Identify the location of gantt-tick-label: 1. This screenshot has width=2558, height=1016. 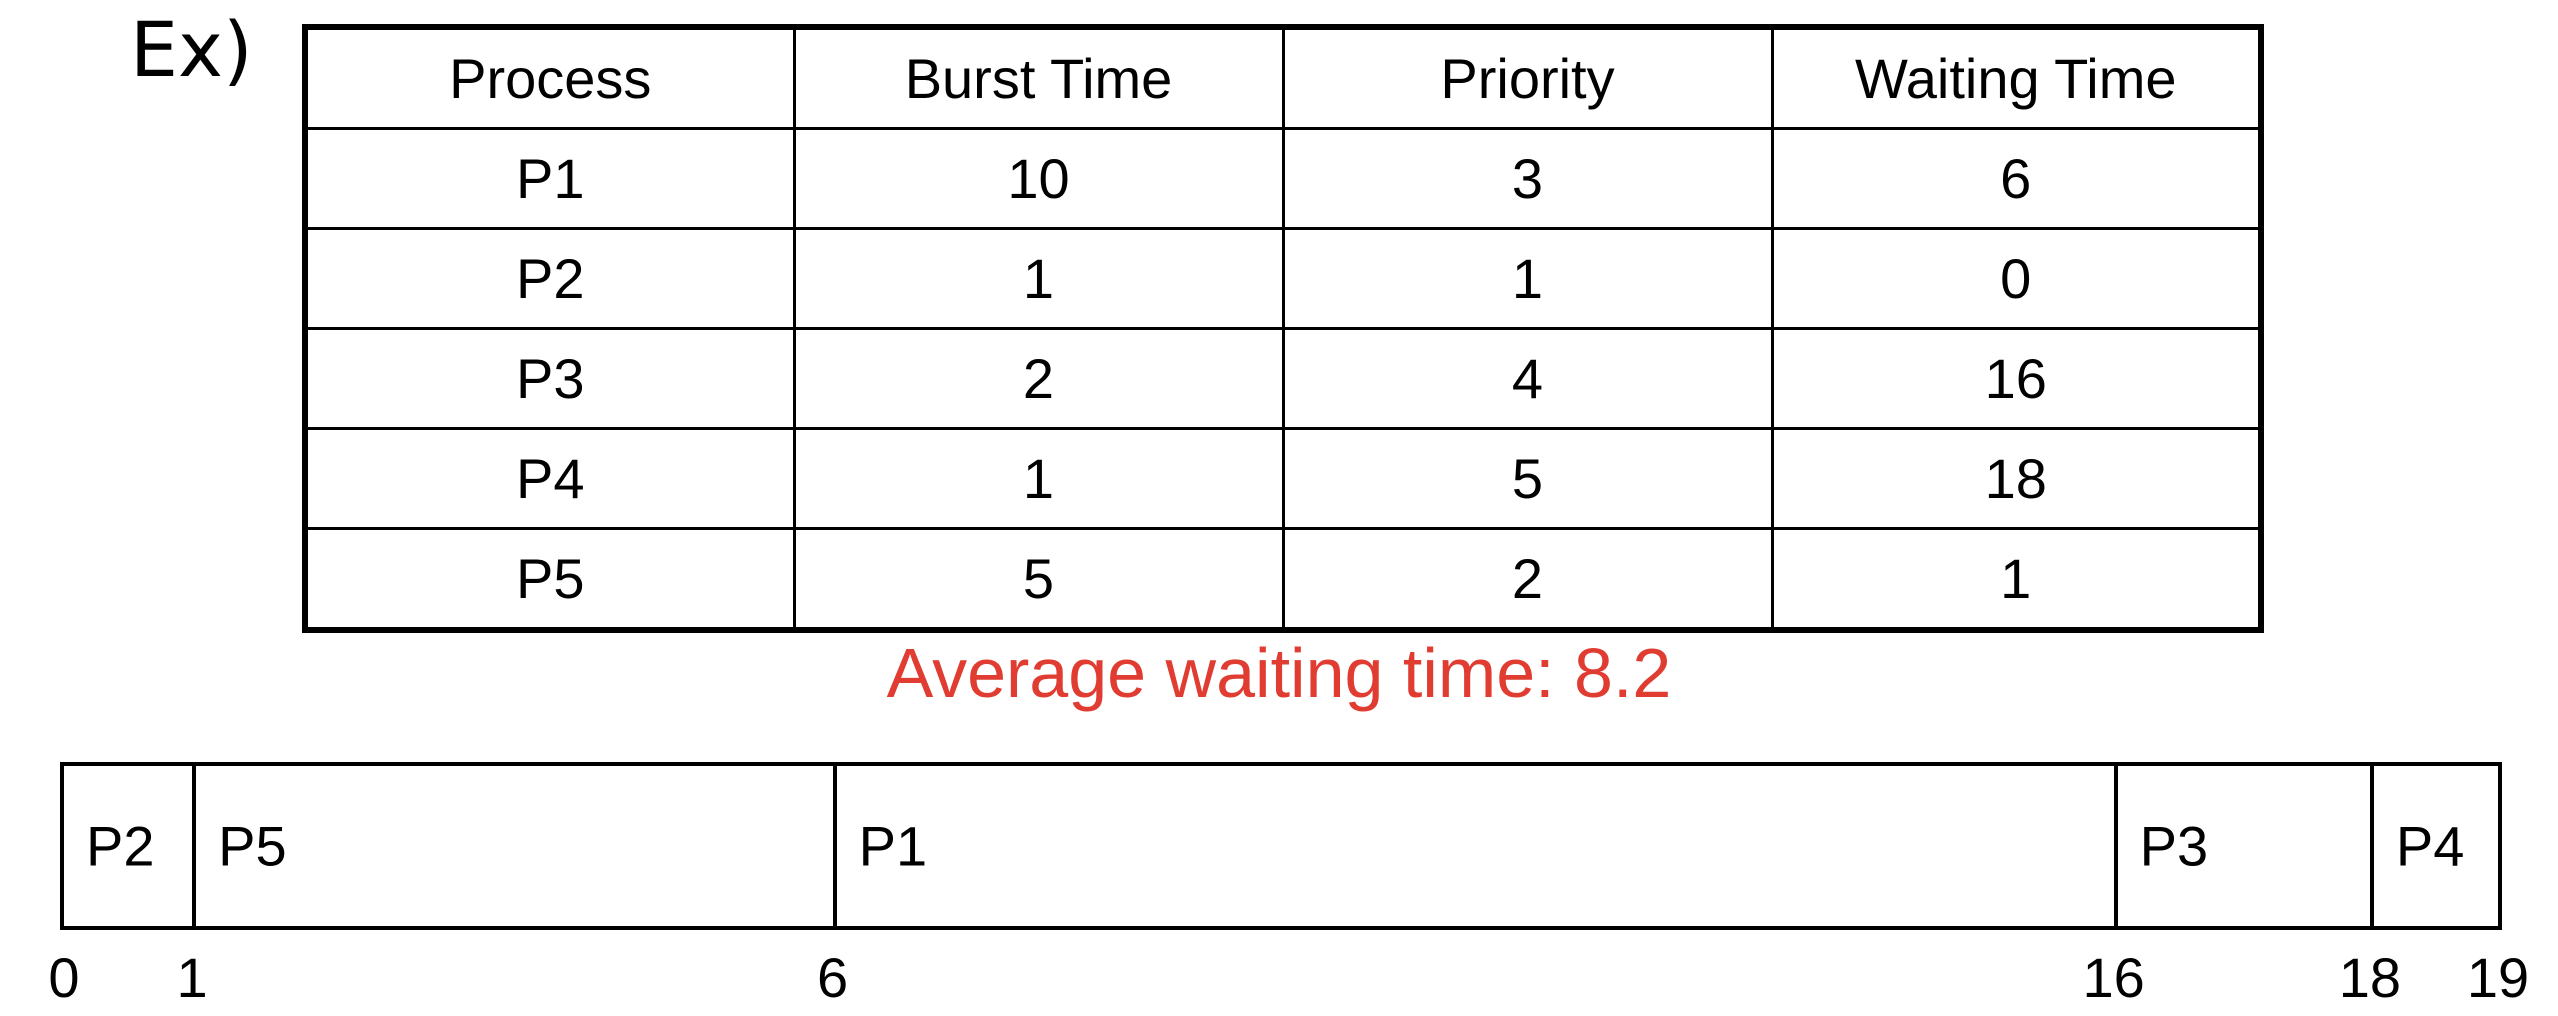
(192, 977).